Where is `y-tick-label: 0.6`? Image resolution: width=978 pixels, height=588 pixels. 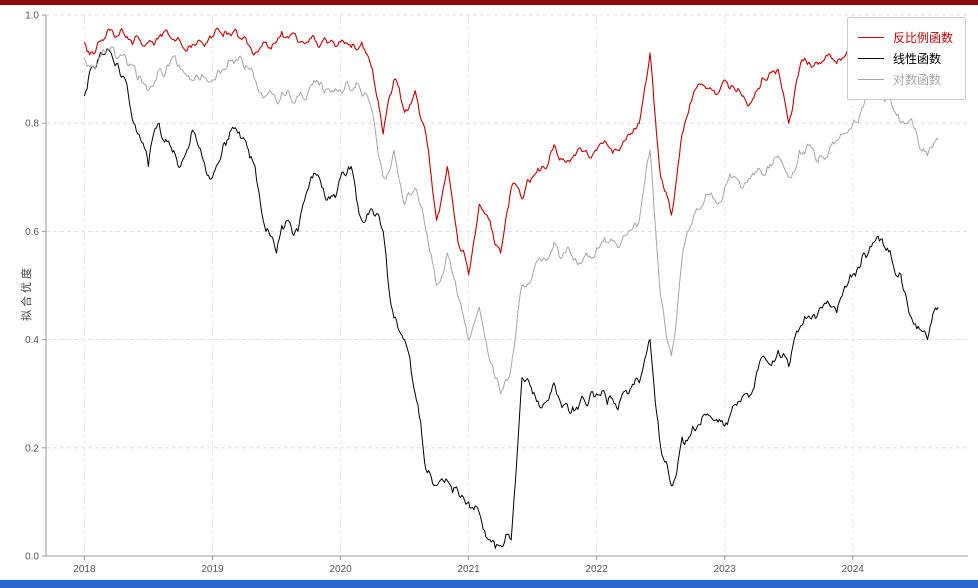 y-tick-label: 0.6 is located at coordinates (32, 232).